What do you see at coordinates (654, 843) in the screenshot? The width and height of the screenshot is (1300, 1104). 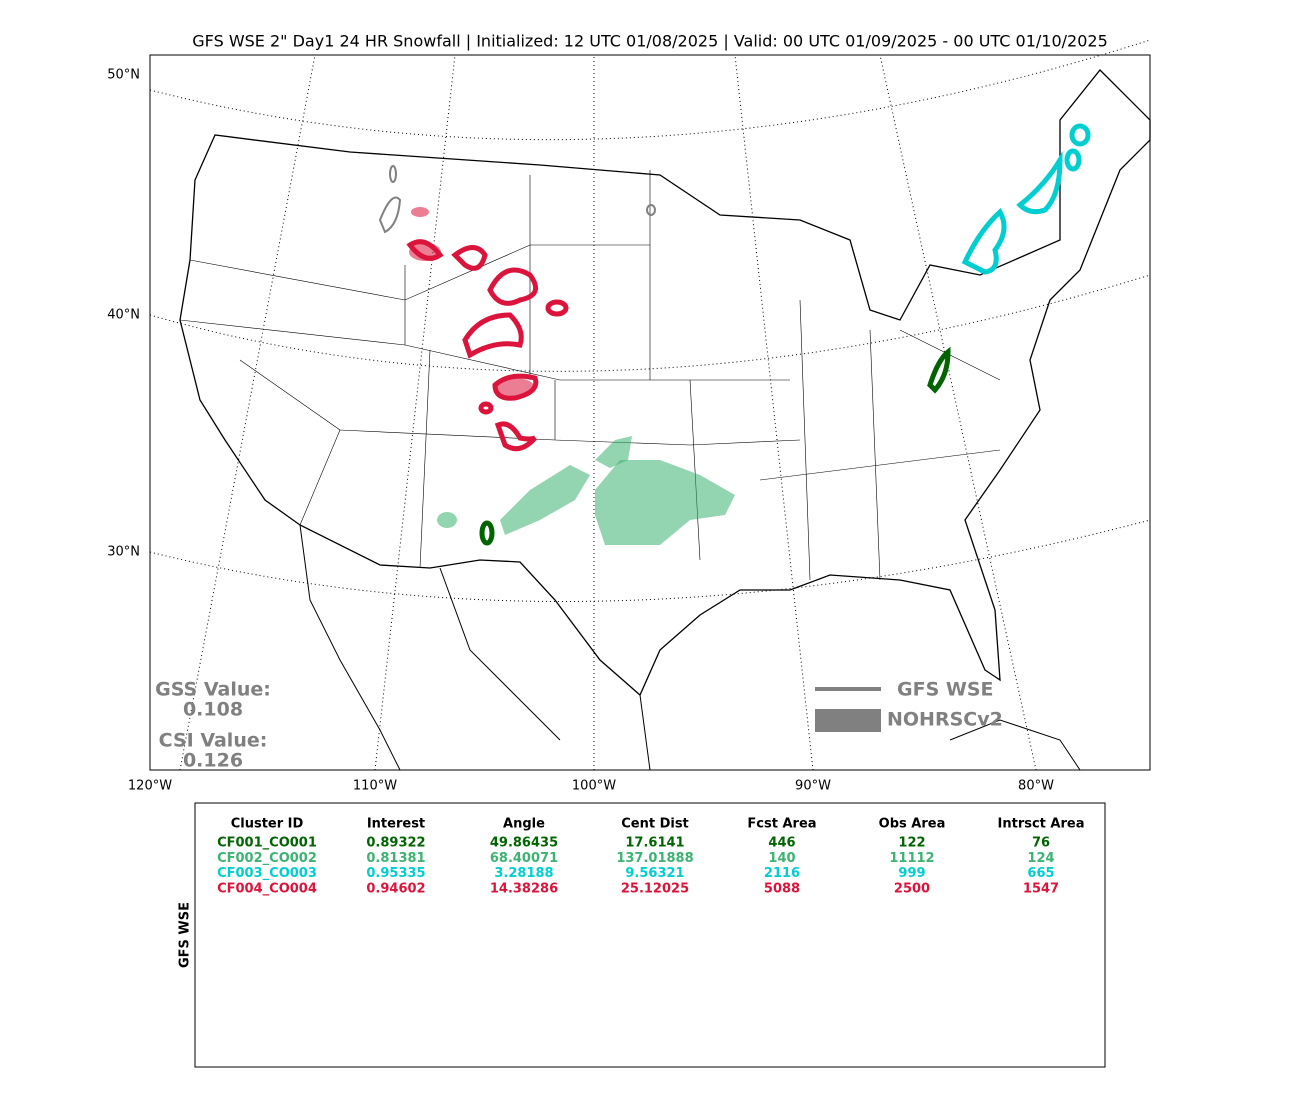 I see `table-cell: 17.6141` at bounding box center [654, 843].